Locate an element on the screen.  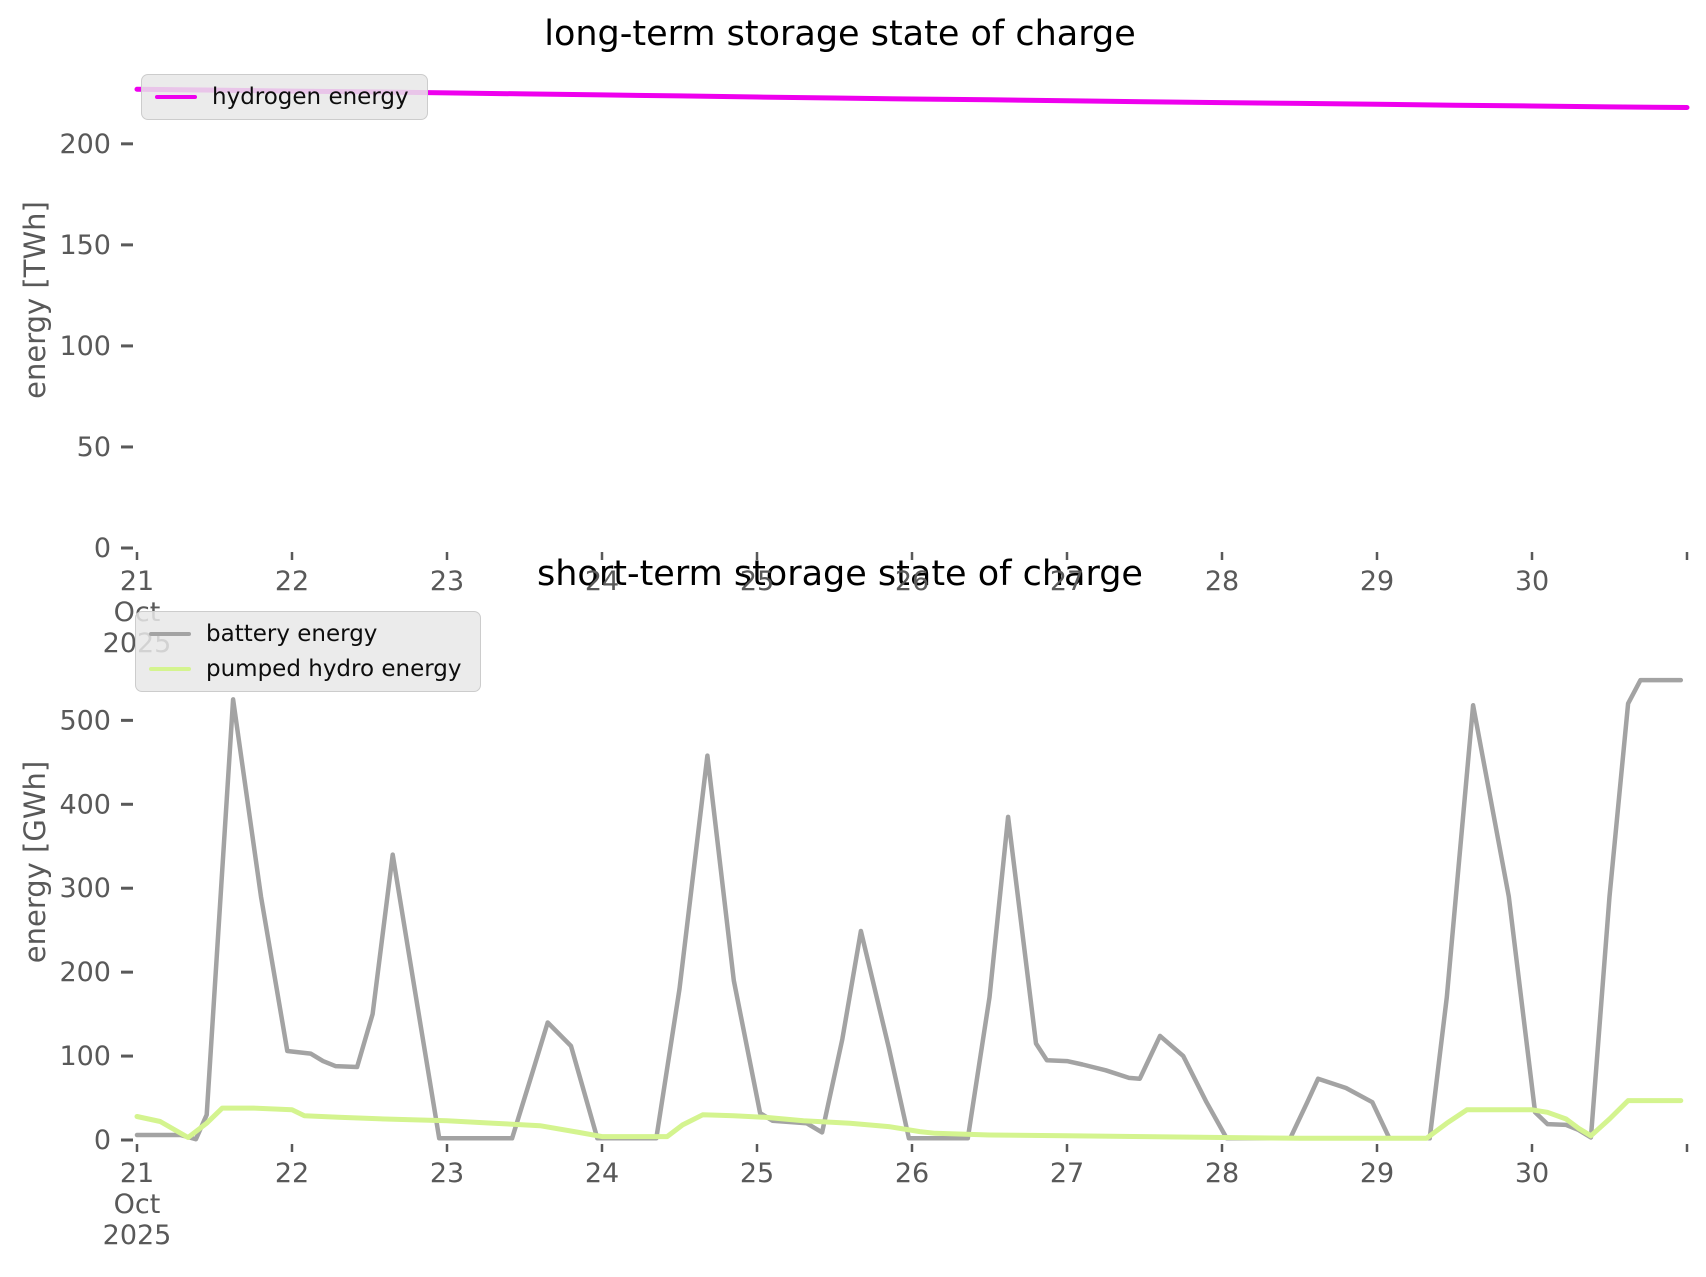
y-tick-label: 400 is located at coordinates (85, 804).